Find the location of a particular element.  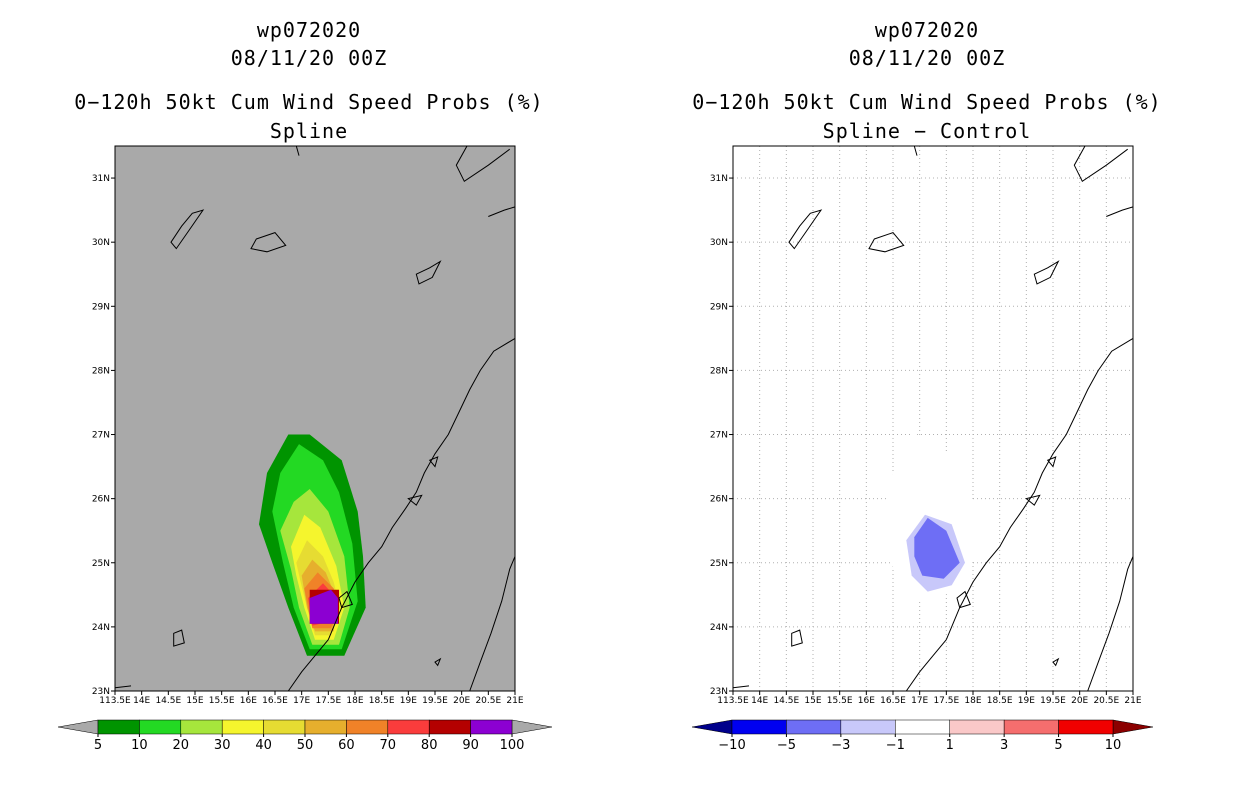

left-subtitle: Spline is located at coordinates (309, 131).